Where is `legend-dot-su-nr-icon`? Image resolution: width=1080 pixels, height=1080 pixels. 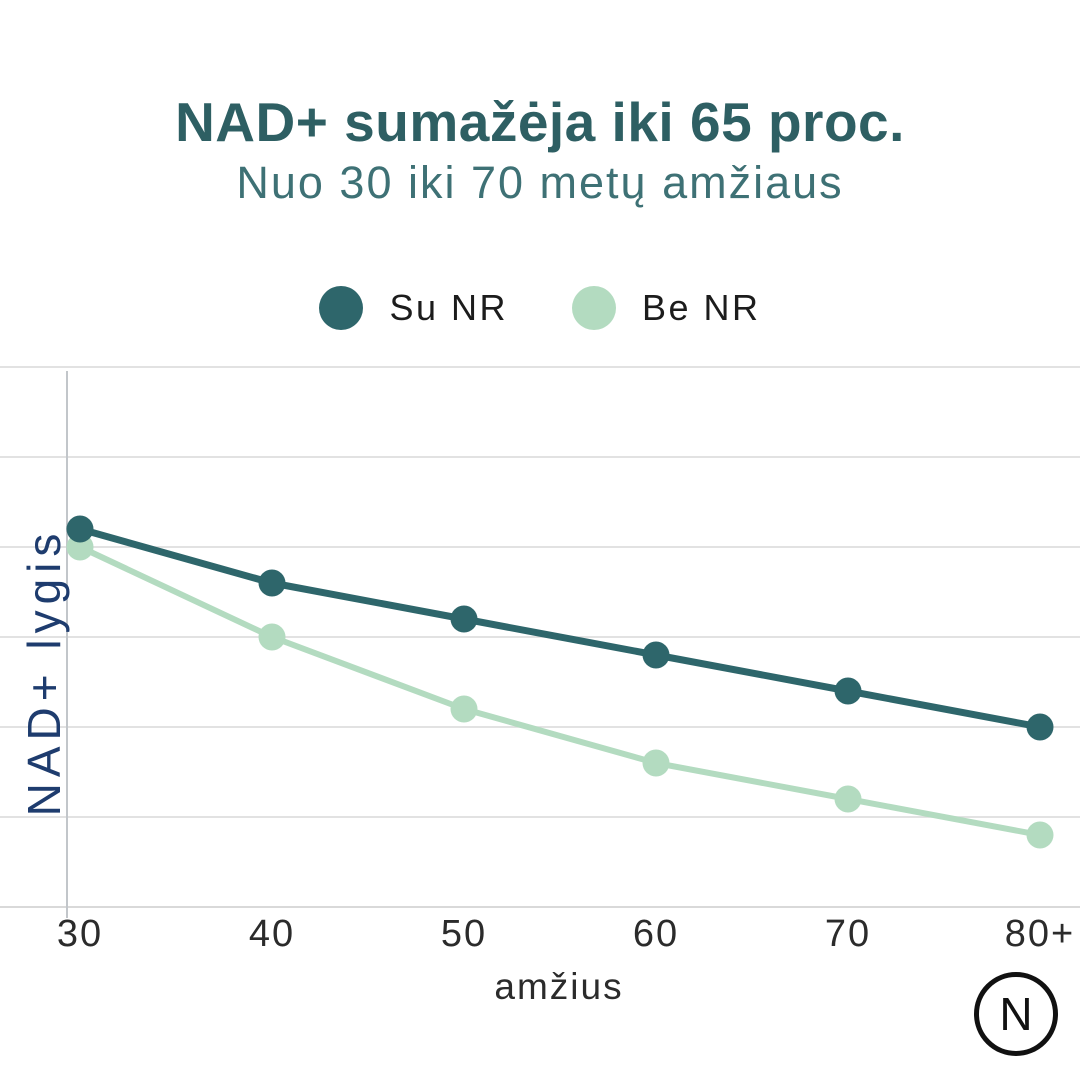 legend-dot-su-nr-icon is located at coordinates (341, 308).